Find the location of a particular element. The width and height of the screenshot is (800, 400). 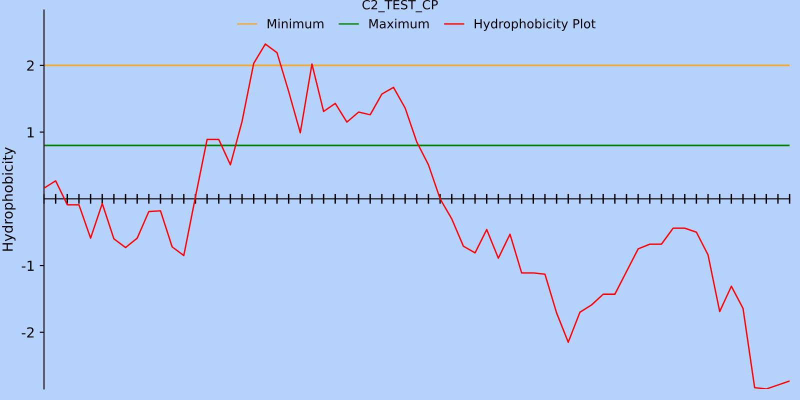

y-tick-label: 2 is located at coordinates (30, 65).